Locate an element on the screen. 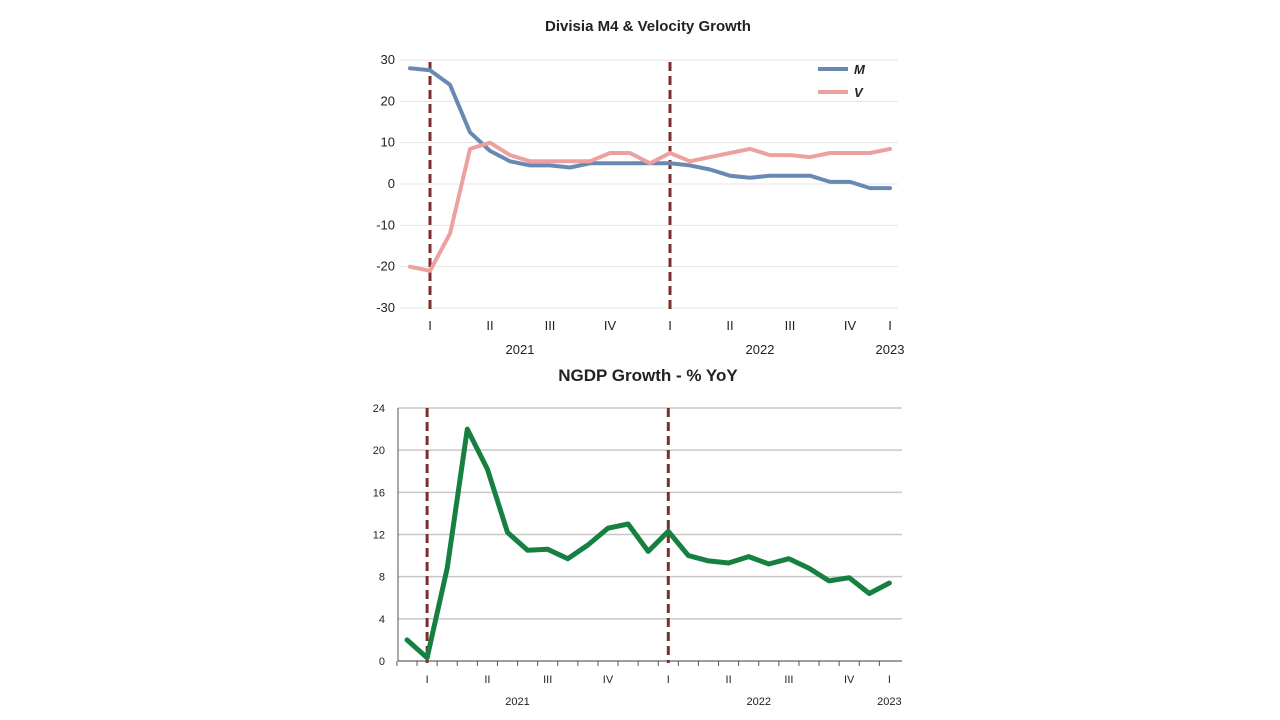  chart-title: Divisia M4 & Velocity Growth is located at coordinates (648, 26).